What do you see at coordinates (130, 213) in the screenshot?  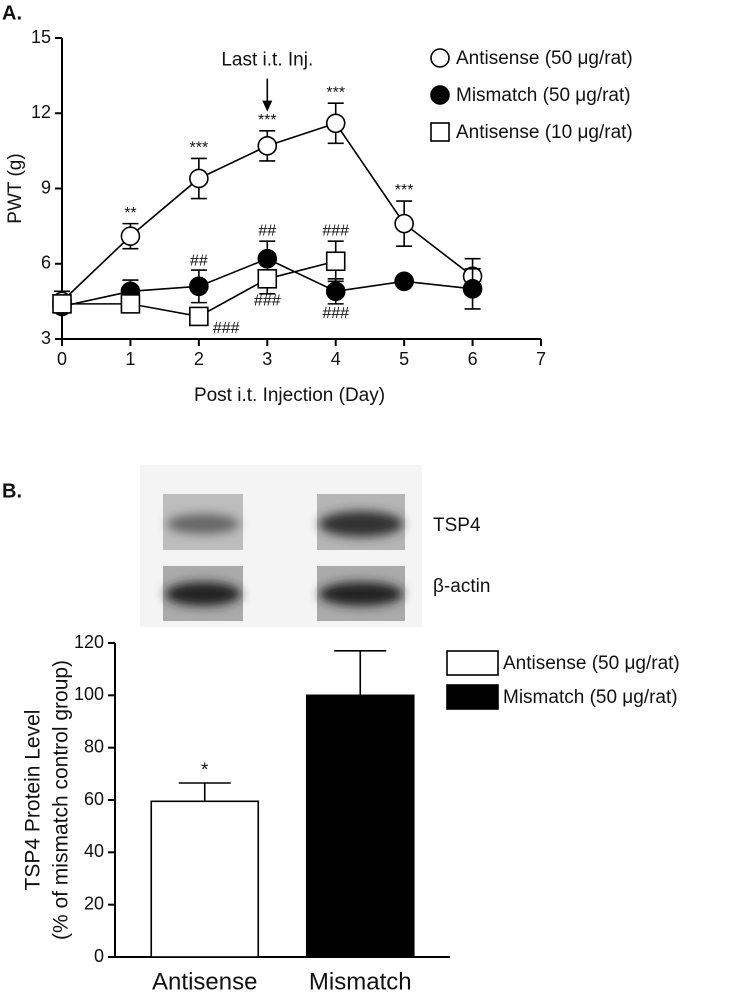 I see `annotation: **` at bounding box center [130, 213].